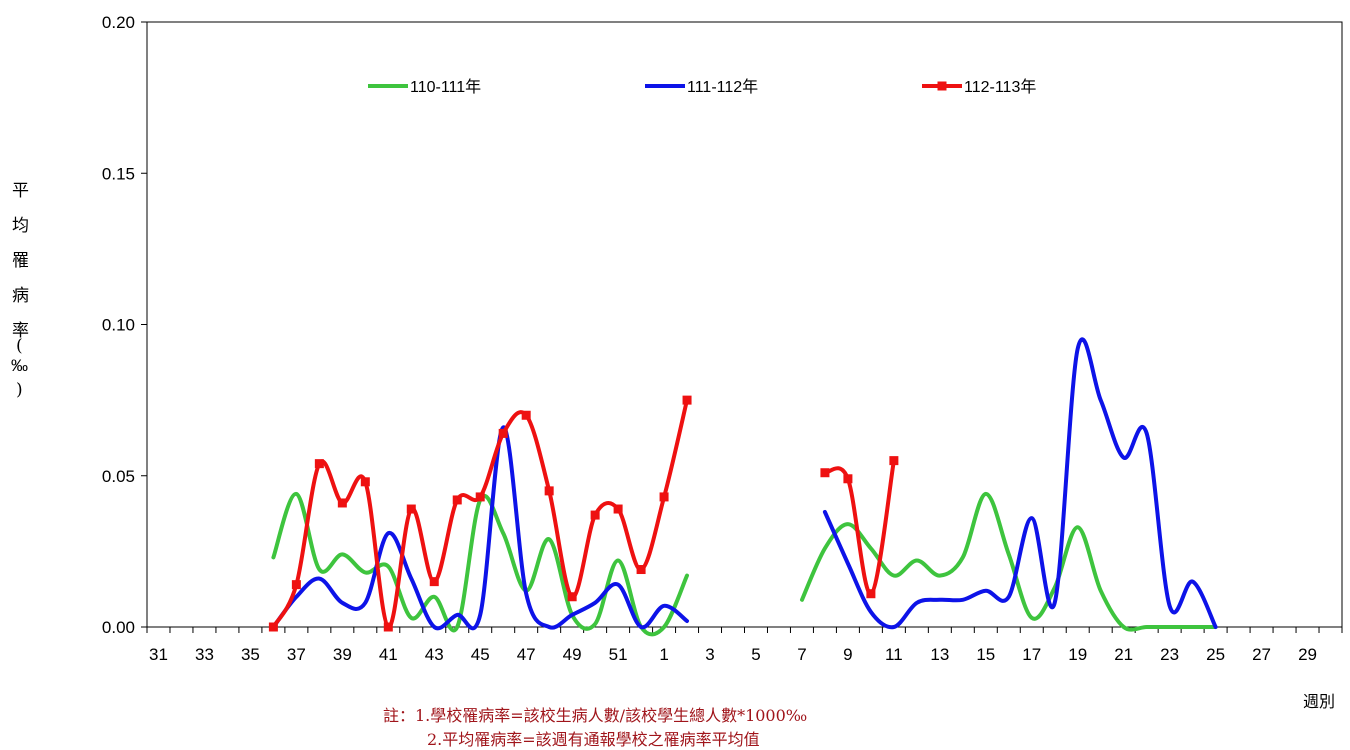 The height and width of the screenshot is (750, 1350). What do you see at coordinates (894, 654) in the screenshot?
I see `x-tick-label: 11` at bounding box center [894, 654].